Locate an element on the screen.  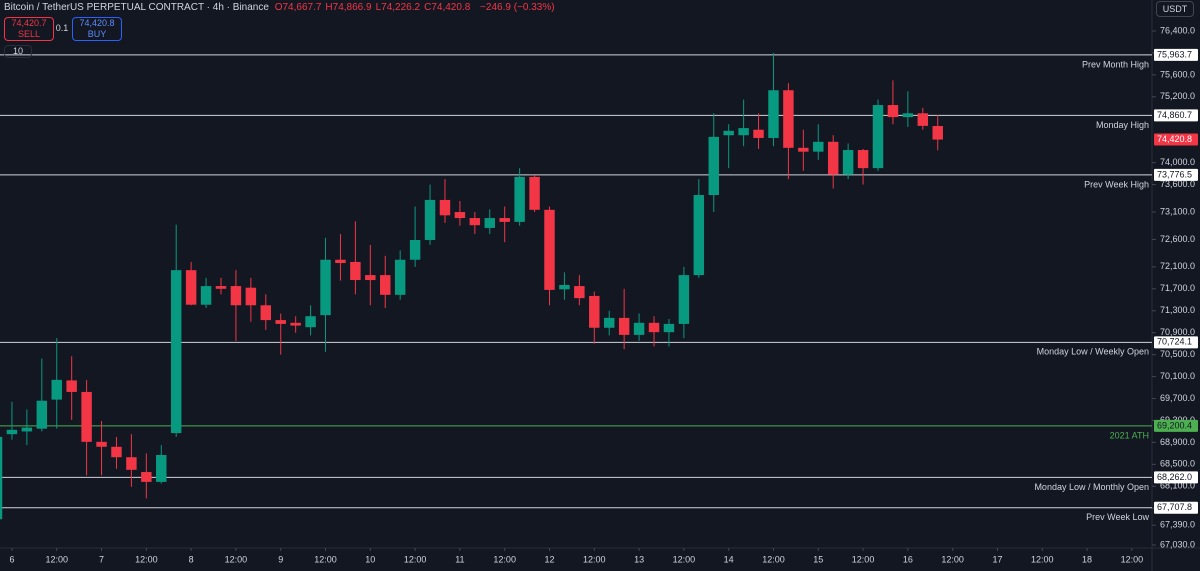
level-label: 2021 ATH is located at coordinates (1129, 435).